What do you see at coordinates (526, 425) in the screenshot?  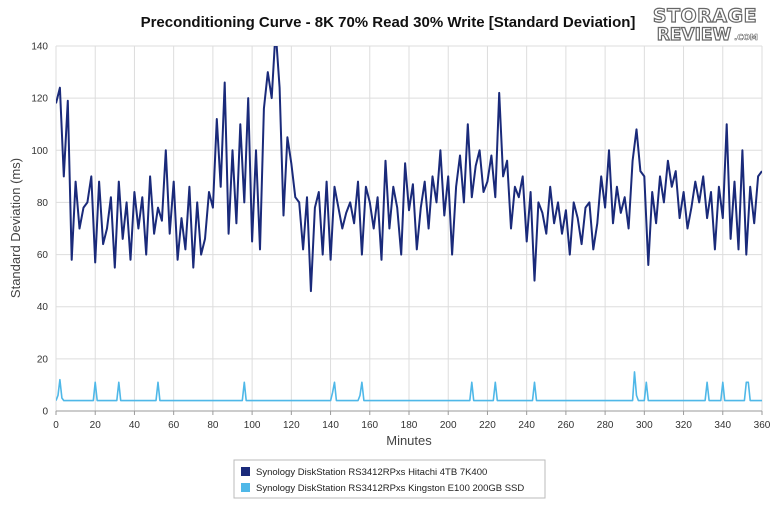 I see `x-tick-label: 240` at bounding box center [526, 425].